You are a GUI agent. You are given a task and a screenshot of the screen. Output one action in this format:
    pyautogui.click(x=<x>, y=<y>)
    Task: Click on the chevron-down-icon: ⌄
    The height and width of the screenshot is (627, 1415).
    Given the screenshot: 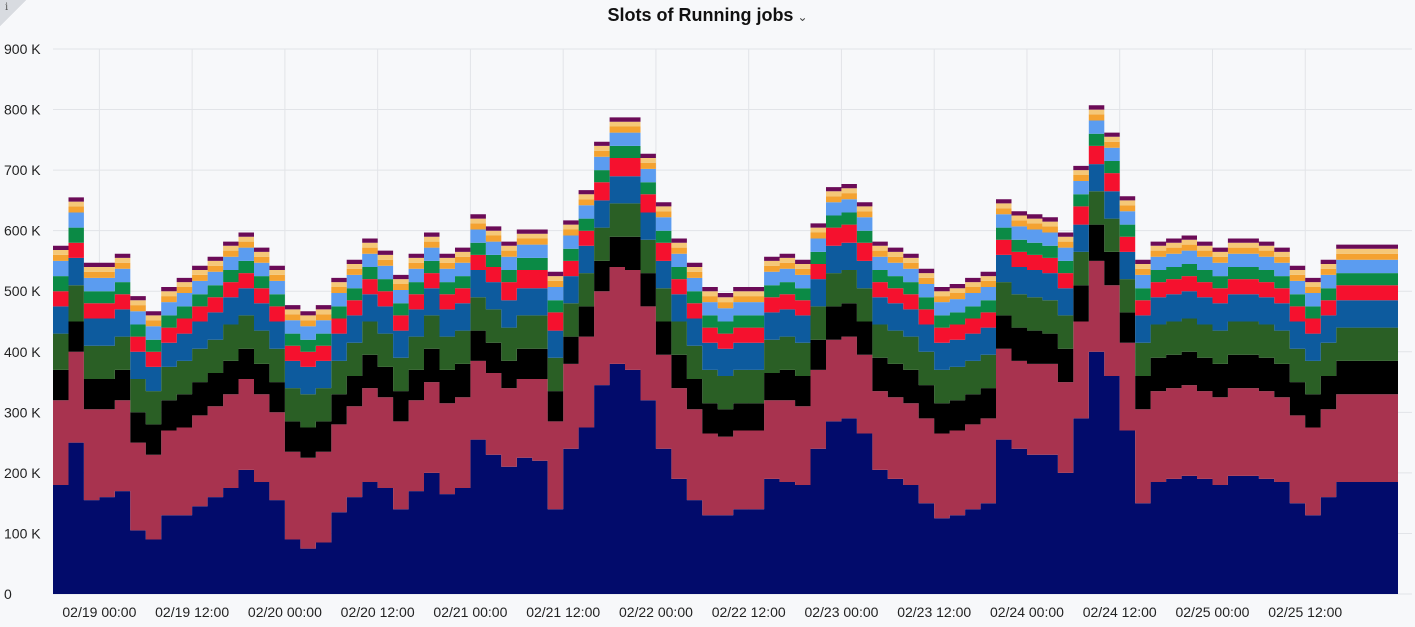 What is the action you would take?
    pyautogui.click(x=802, y=17)
    